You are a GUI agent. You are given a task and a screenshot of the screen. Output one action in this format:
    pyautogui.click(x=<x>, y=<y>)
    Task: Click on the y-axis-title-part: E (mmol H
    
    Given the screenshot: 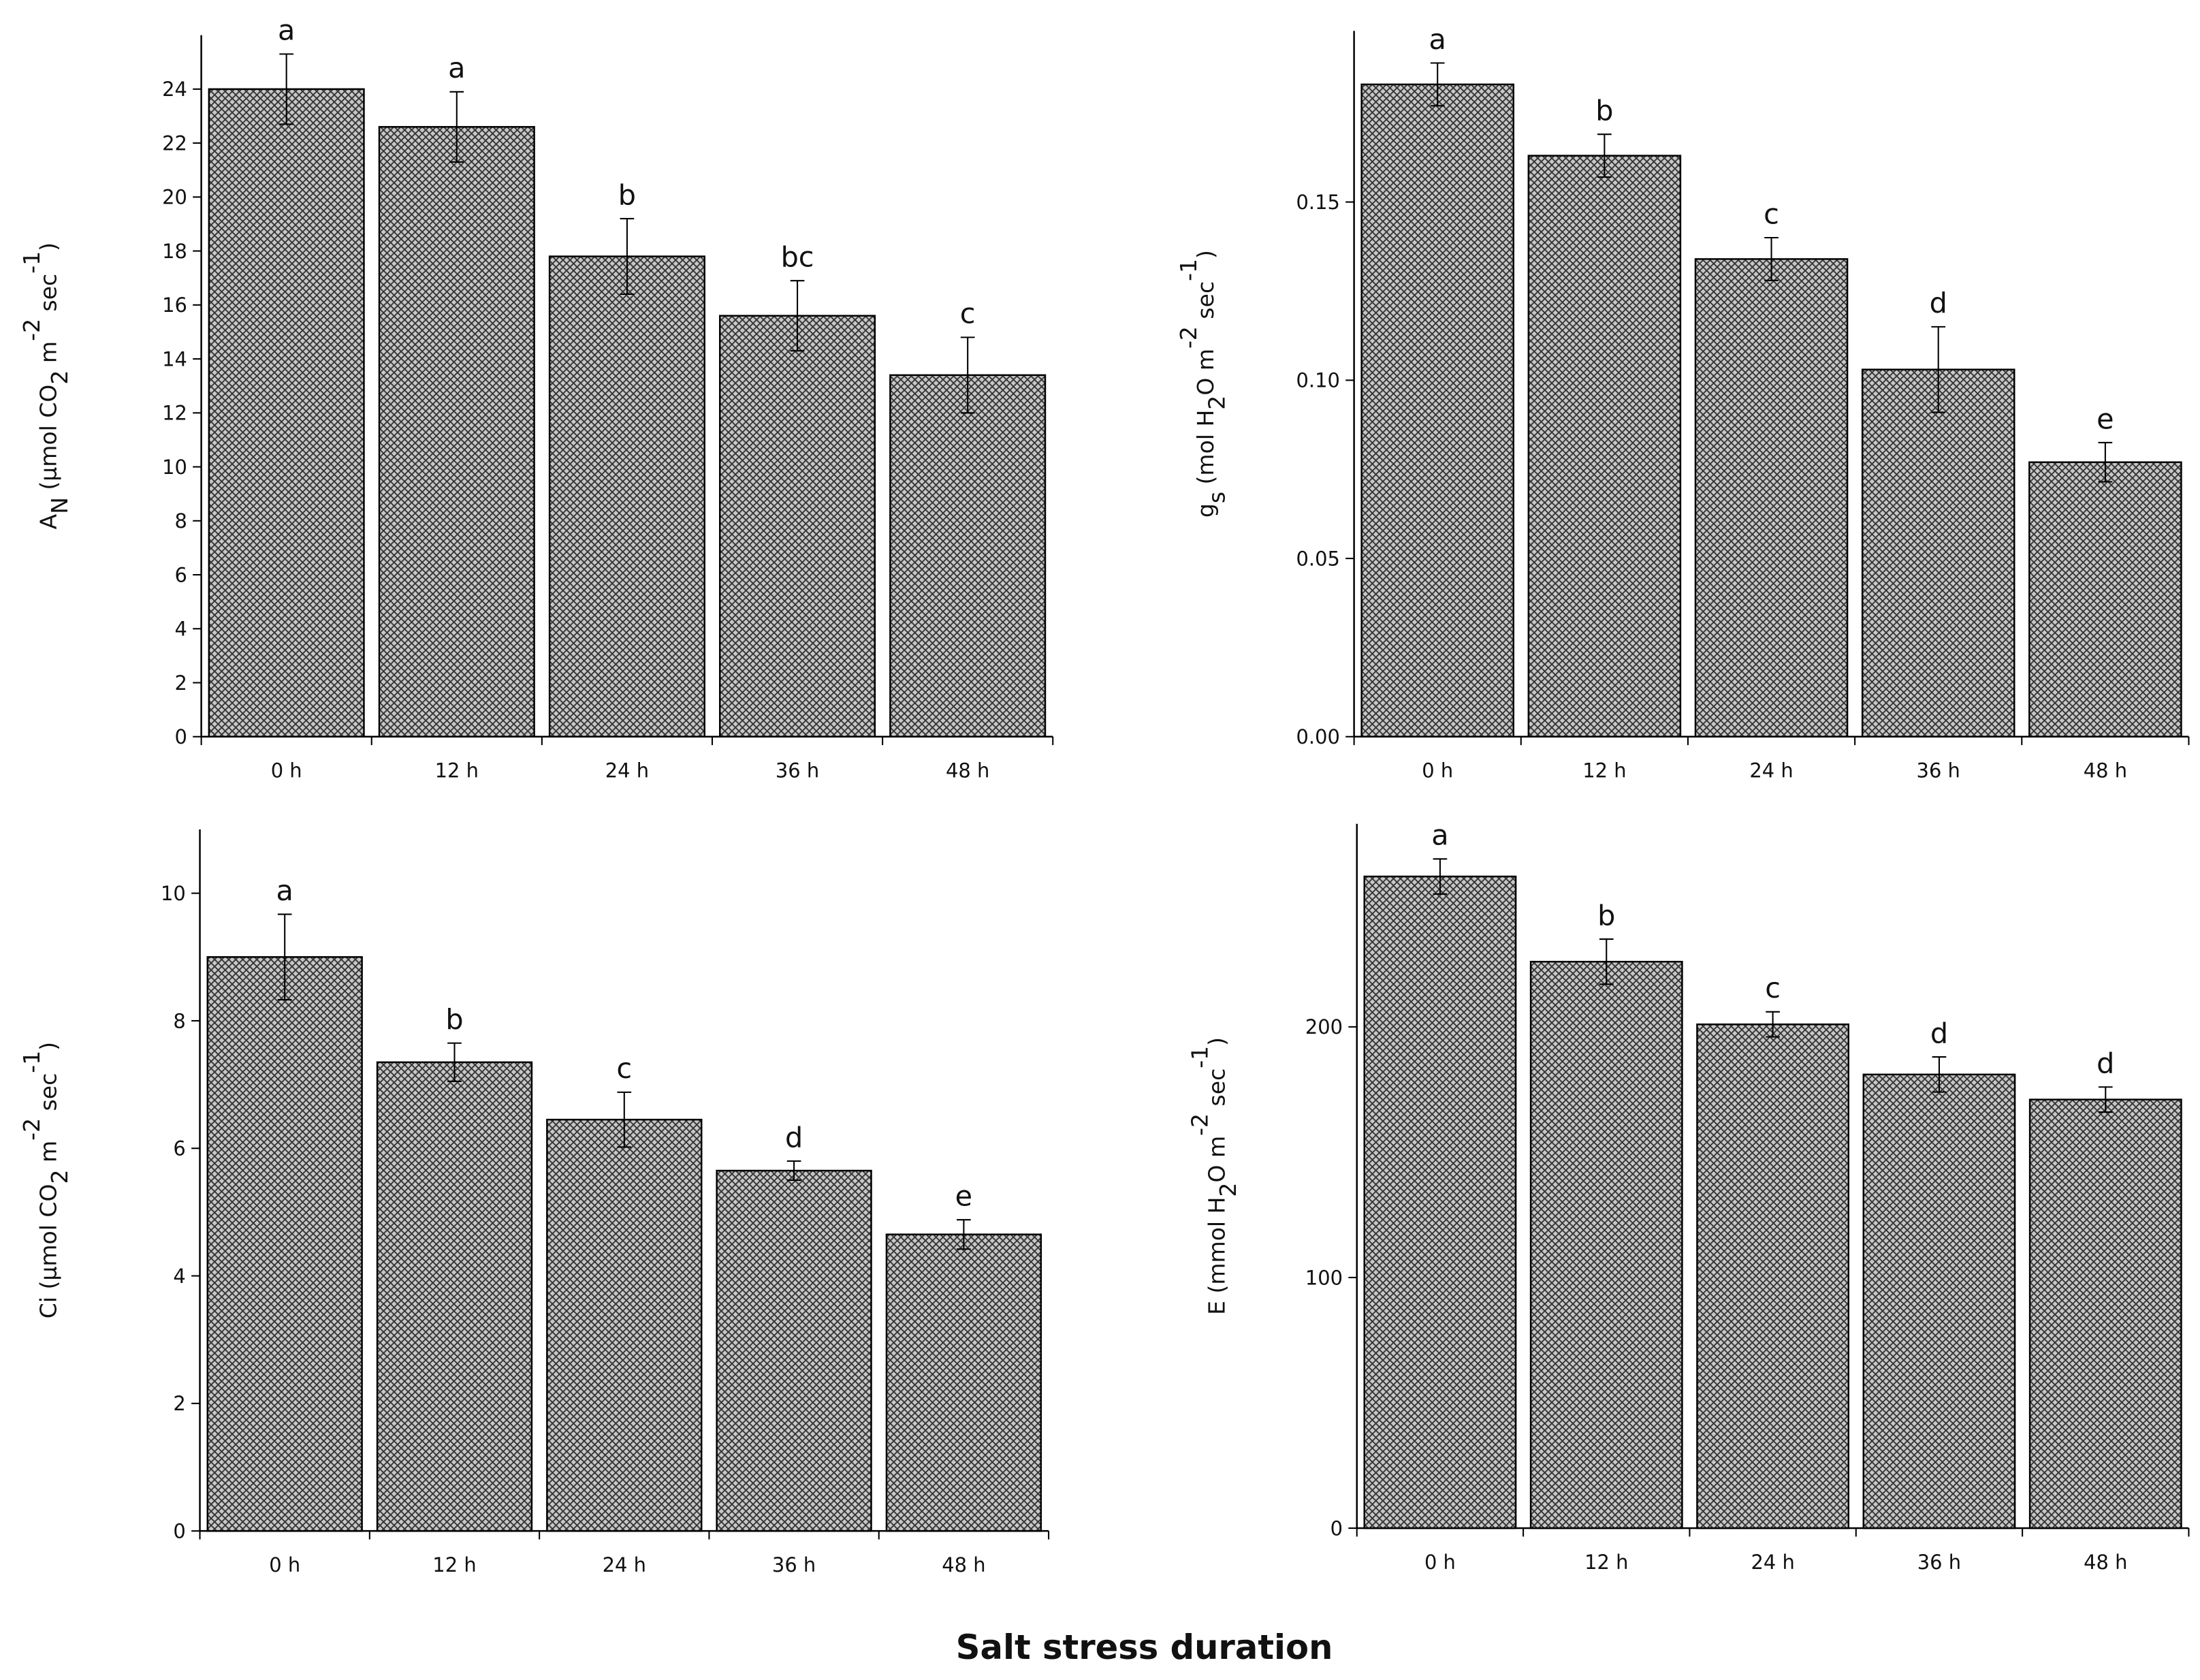 What is the action you would take?
    pyautogui.click(x=1217, y=1256)
    